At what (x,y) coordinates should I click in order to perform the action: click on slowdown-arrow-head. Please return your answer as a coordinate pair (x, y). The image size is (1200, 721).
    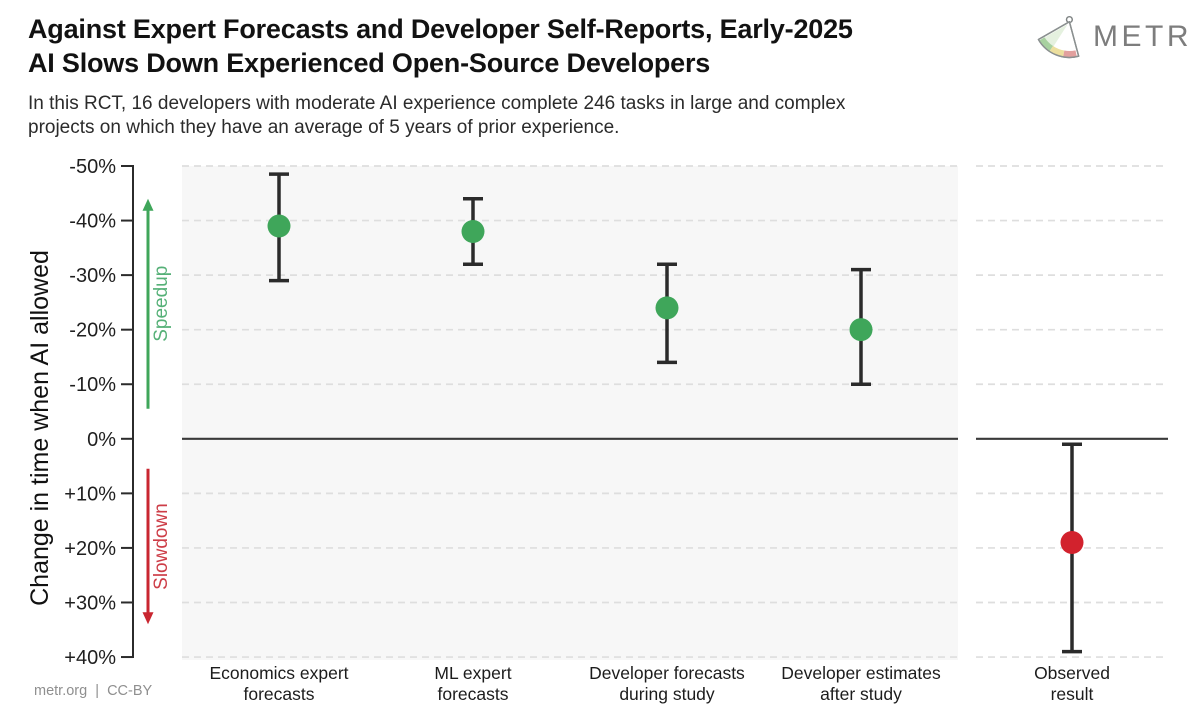
    Looking at the image, I should click on (148, 618).